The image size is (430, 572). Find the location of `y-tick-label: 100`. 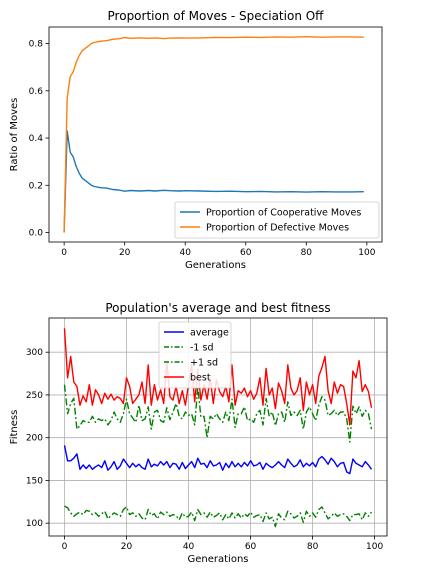

y-tick-label: 100 is located at coordinates (34, 524).